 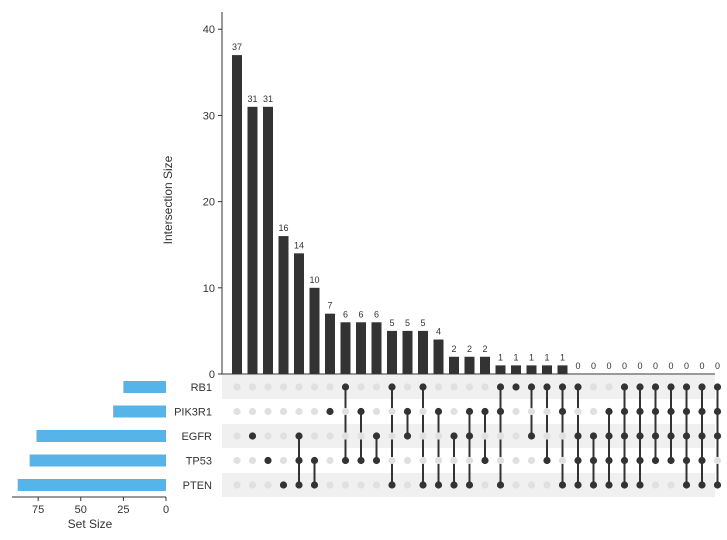 I want to click on set-size-bar-tp53, so click(x=97, y=460).